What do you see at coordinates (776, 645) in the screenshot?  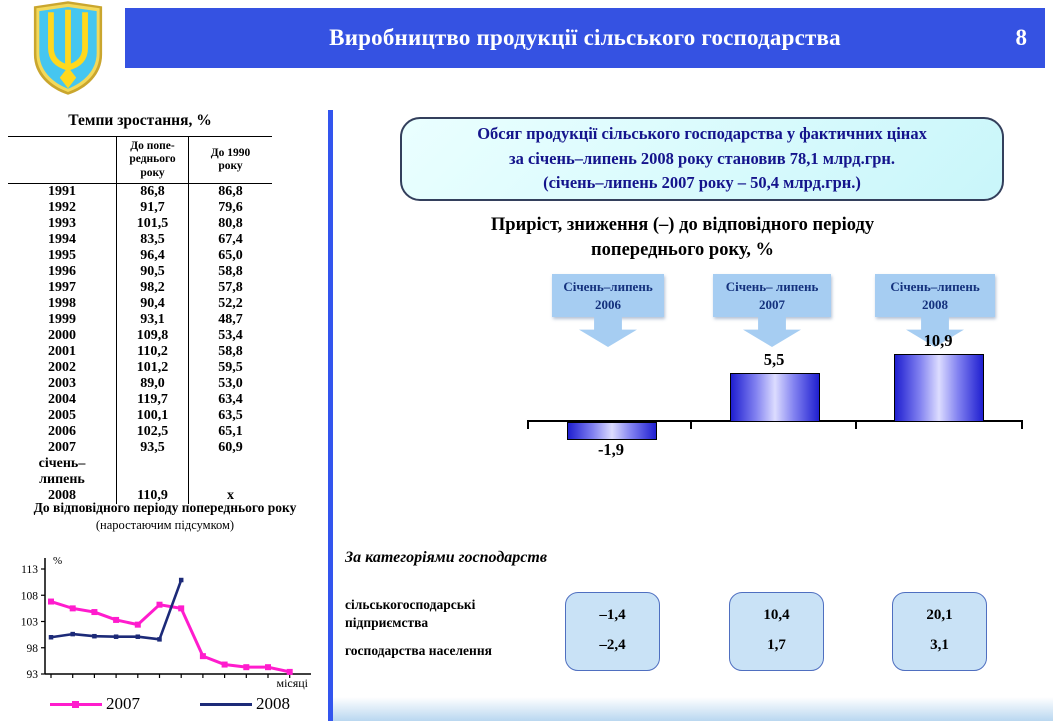 I see `households-value: 1,7` at bounding box center [776, 645].